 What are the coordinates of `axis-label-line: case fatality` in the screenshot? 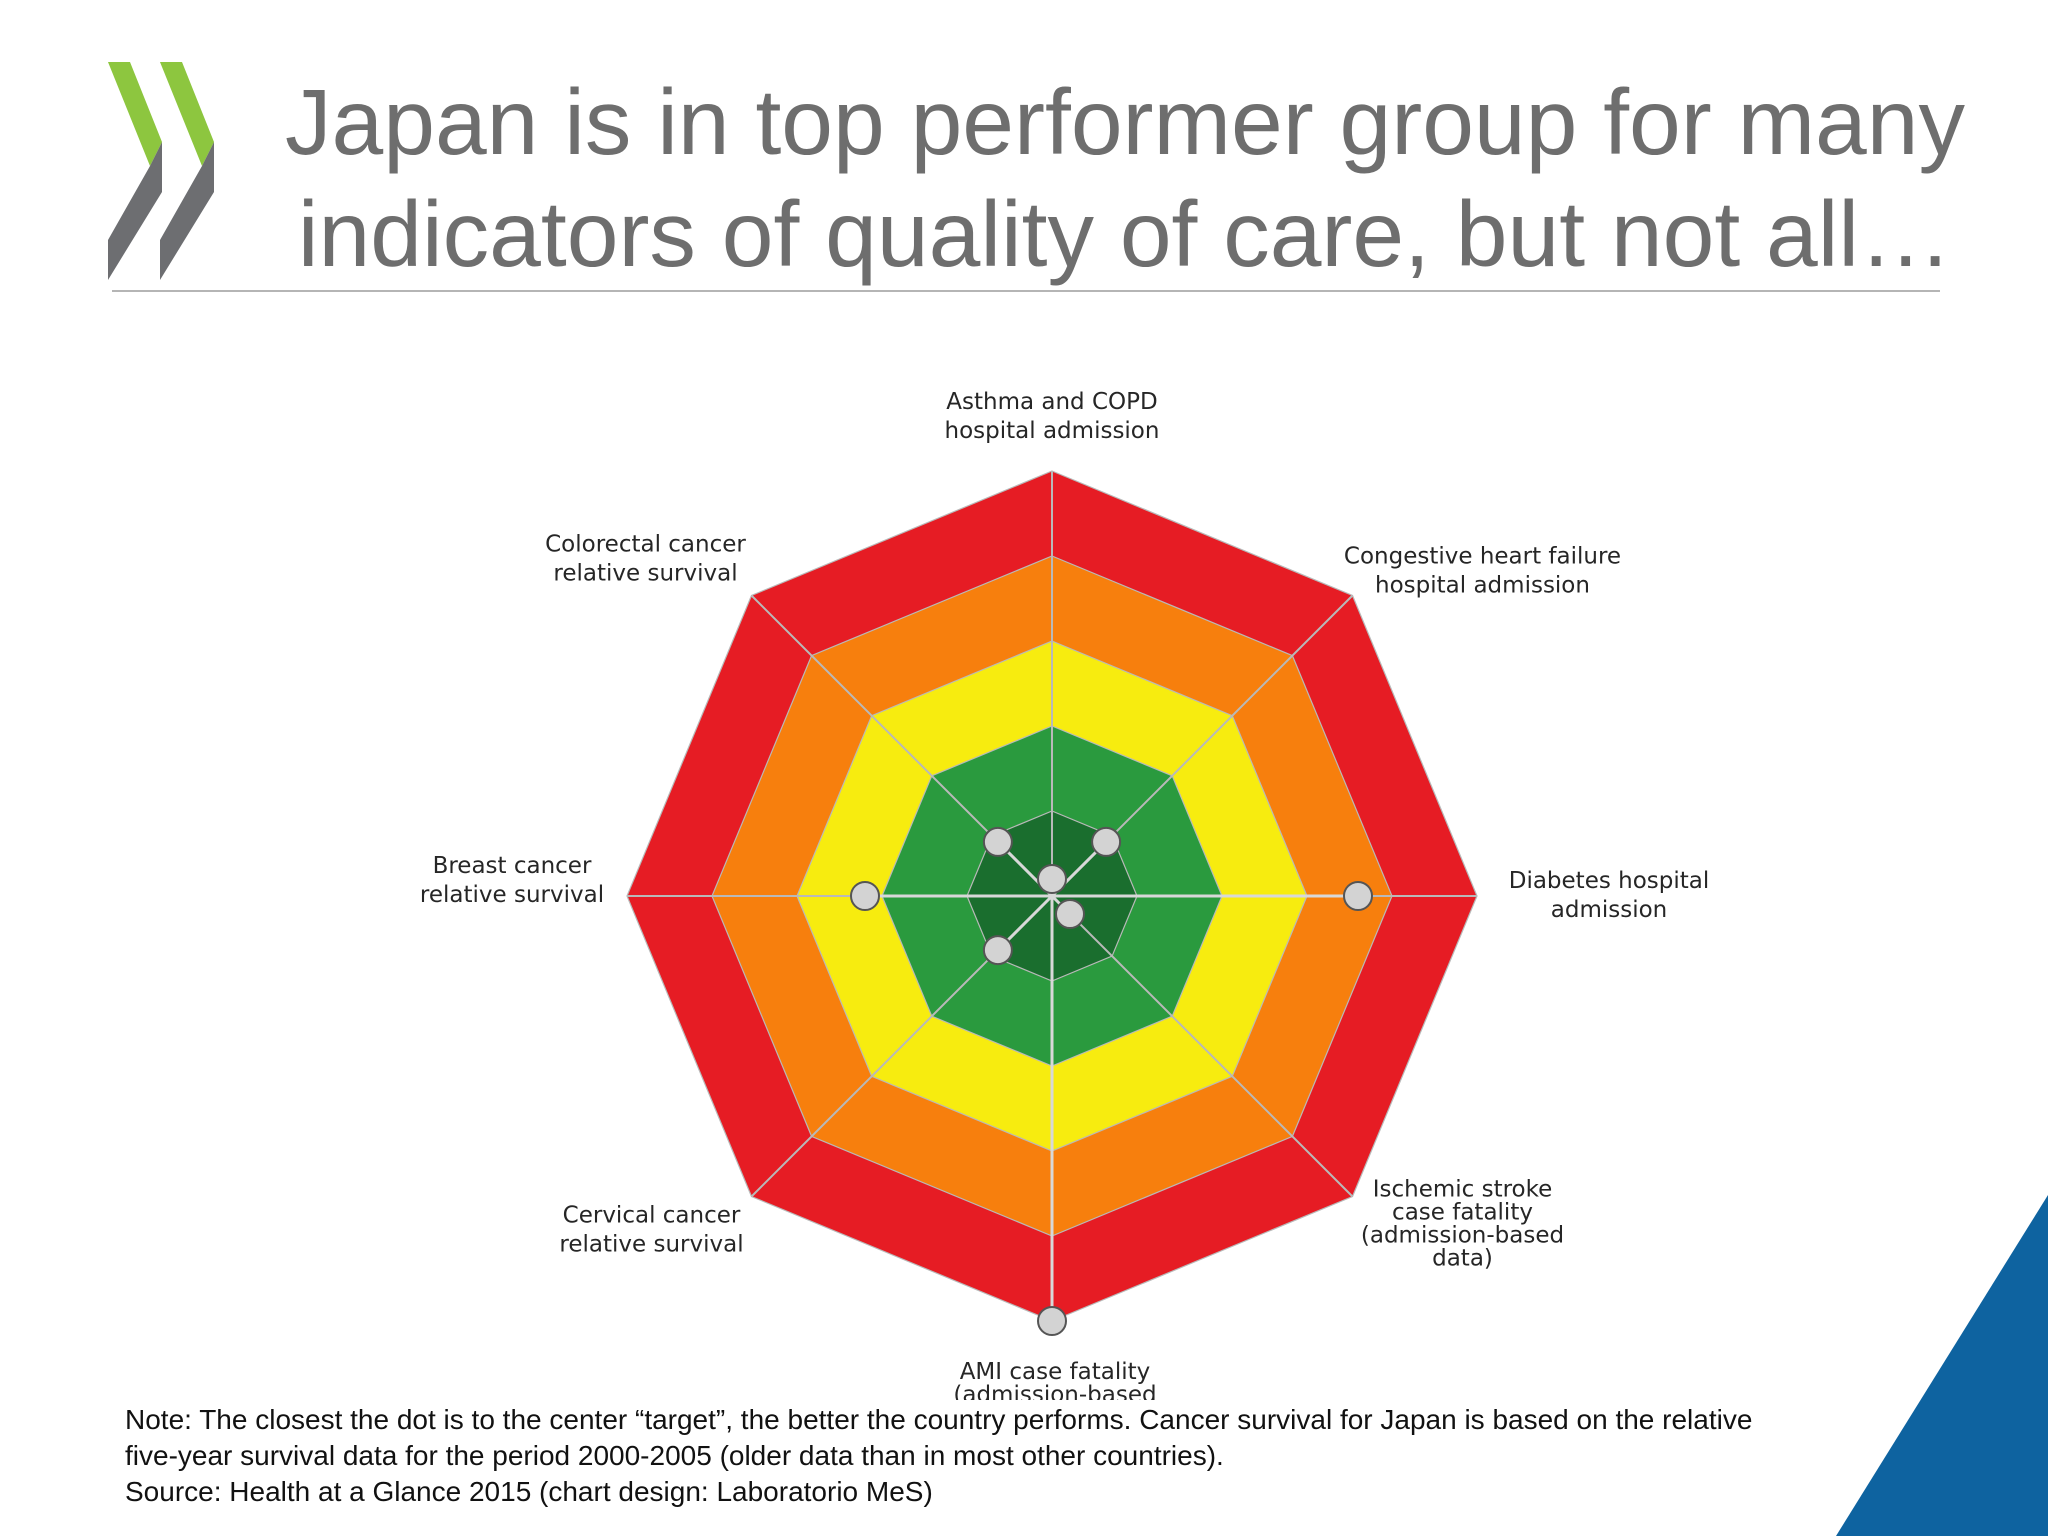 It's located at (1462, 1213).